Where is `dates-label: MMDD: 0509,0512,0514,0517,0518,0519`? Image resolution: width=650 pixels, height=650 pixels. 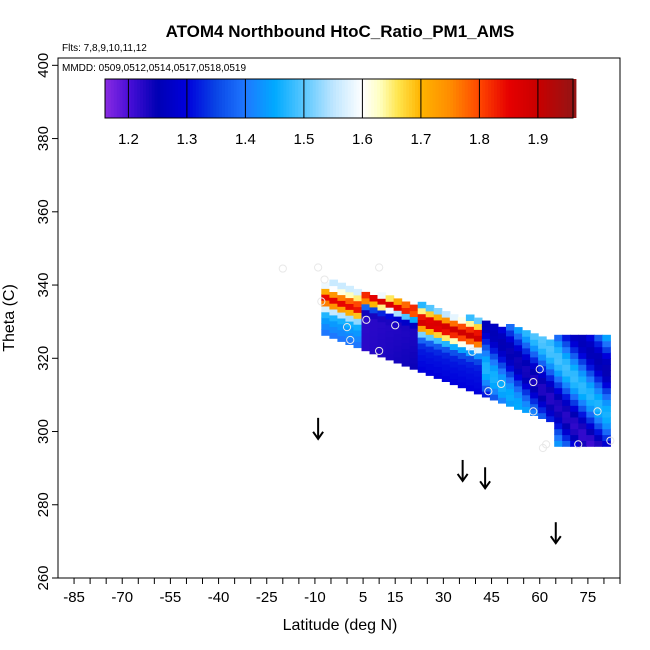
dates-label: MMDD: 0509,0512,0514,0517,0518,0519 is located at coordinates (154, 68).